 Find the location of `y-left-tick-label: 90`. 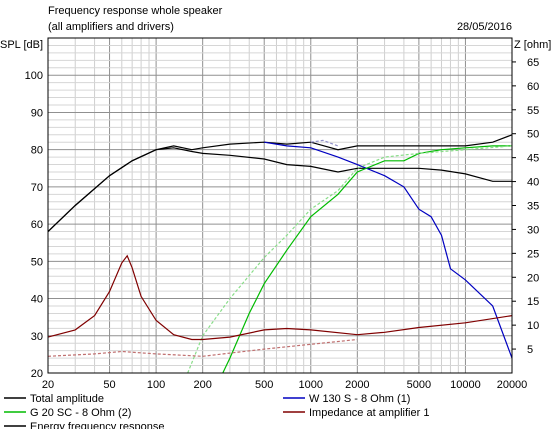

y-left-tick-label: 90 is located at coordinates (37, 113).